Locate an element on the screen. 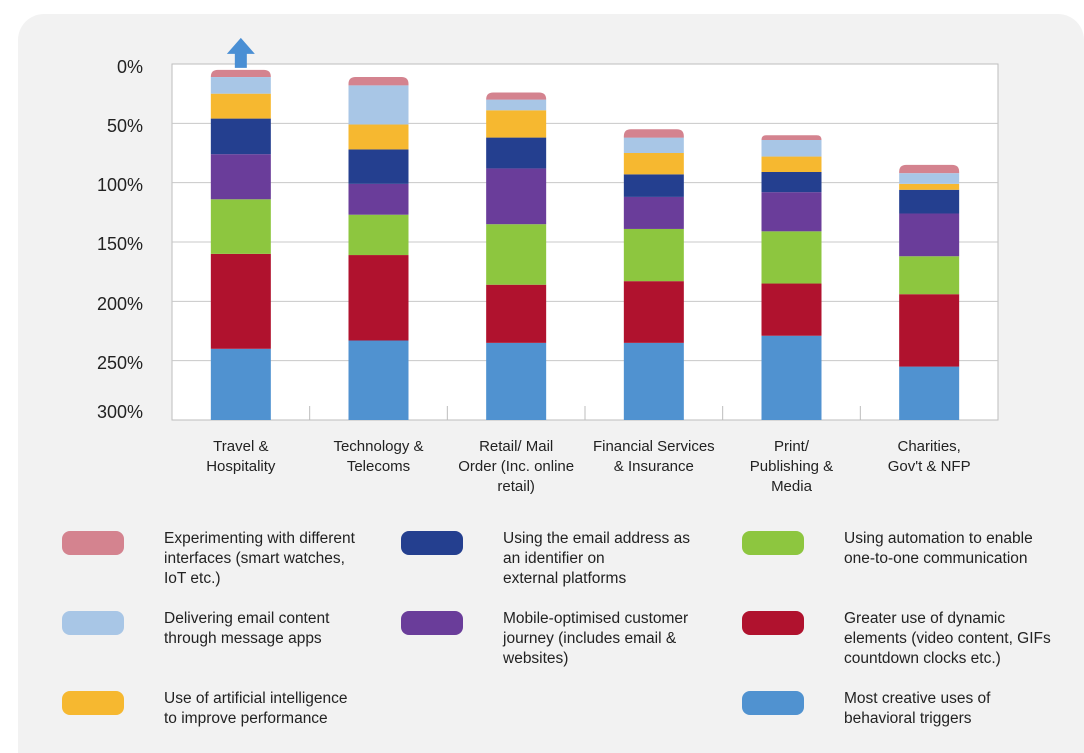  y-tick-label: 50% is located at coordinates (125, 126).